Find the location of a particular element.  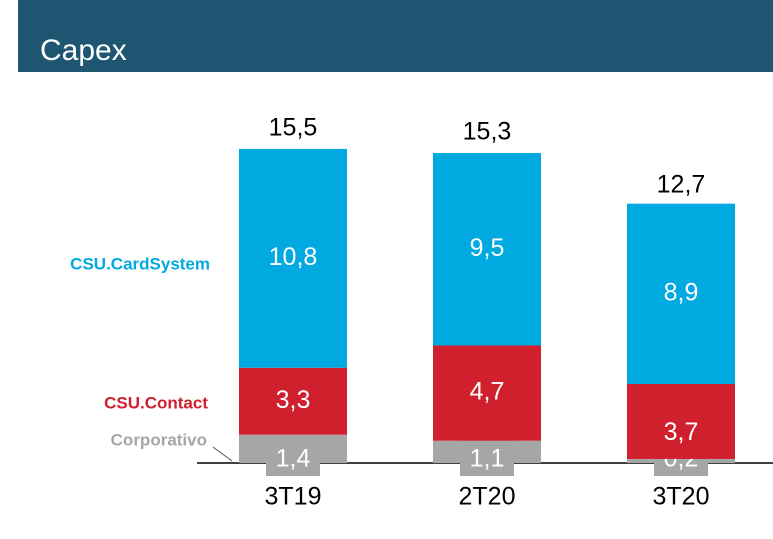

value-label: 1,1 is located at coordinates (487, 459).